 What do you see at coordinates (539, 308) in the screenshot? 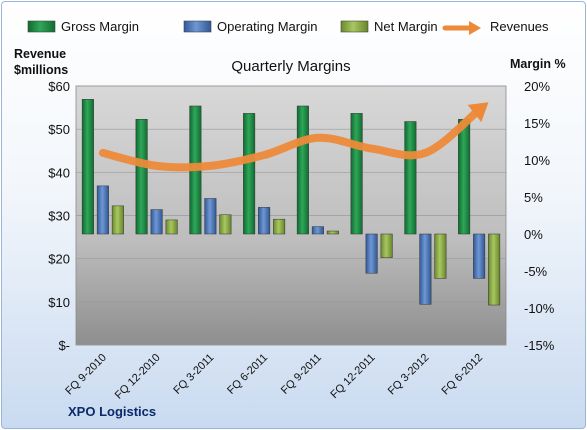
I see `right-tick-label: -10%` at bounding box center [539, 308].